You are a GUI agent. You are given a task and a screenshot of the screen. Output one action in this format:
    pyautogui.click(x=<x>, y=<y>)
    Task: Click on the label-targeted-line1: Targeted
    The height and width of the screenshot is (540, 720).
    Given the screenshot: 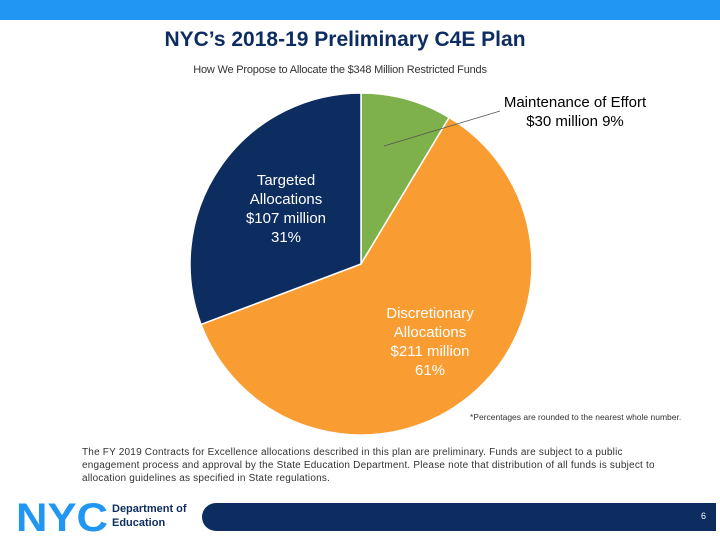 What is the action you would take?
    pyautogui.click(x=286, y=180)
    